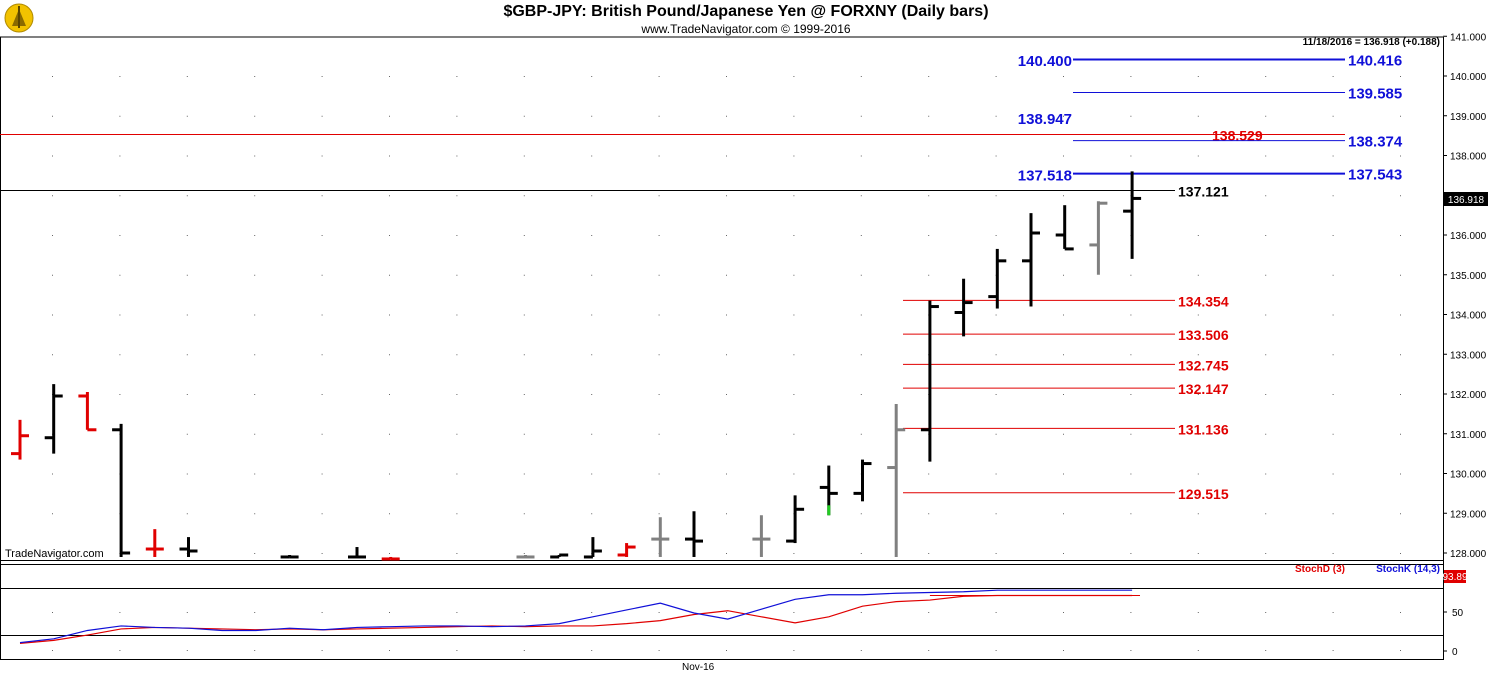 This screenshot has width=1492, height=677. Describe the element at coordinates (1468, 117) in the screenshot. I see `y-tick-label: 139.000` at that location.